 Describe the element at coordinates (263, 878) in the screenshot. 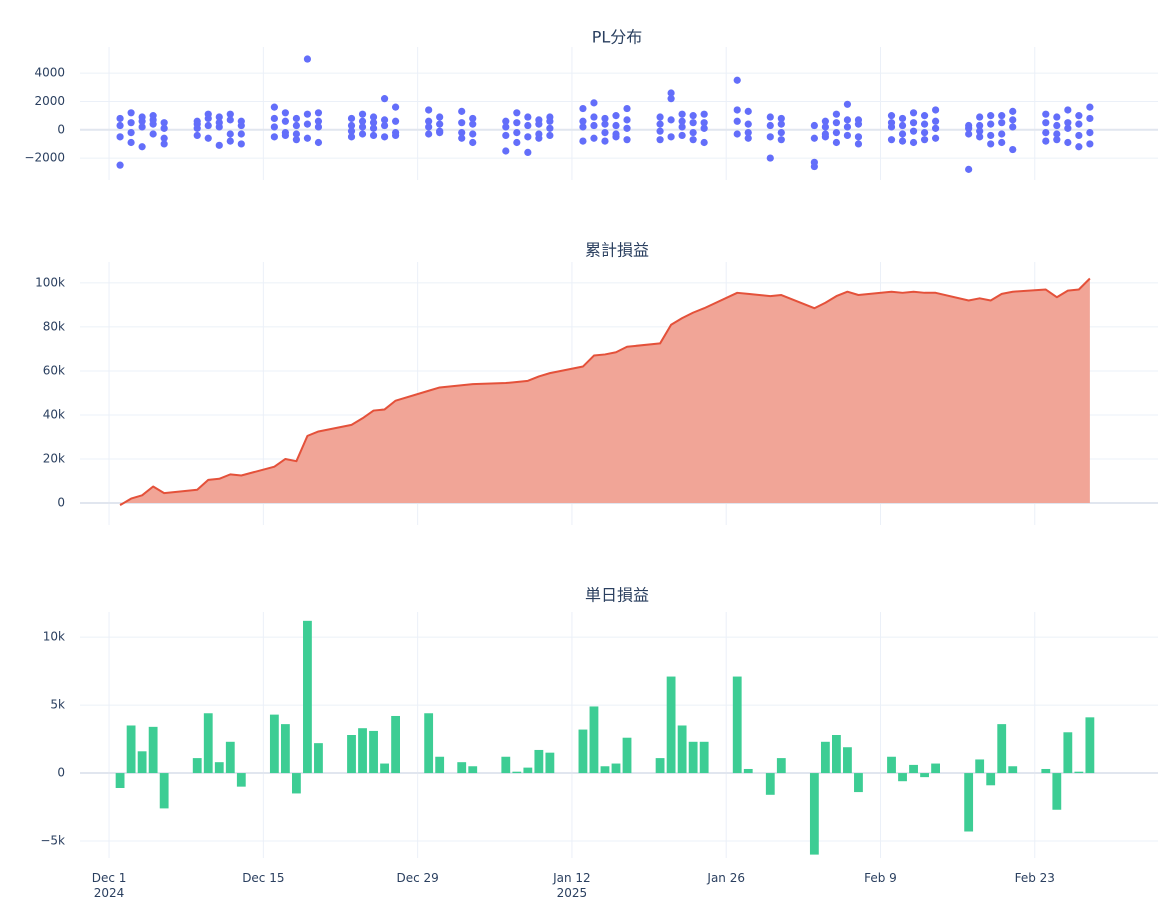

I see `x-tick-label: Dec 15` at that location.